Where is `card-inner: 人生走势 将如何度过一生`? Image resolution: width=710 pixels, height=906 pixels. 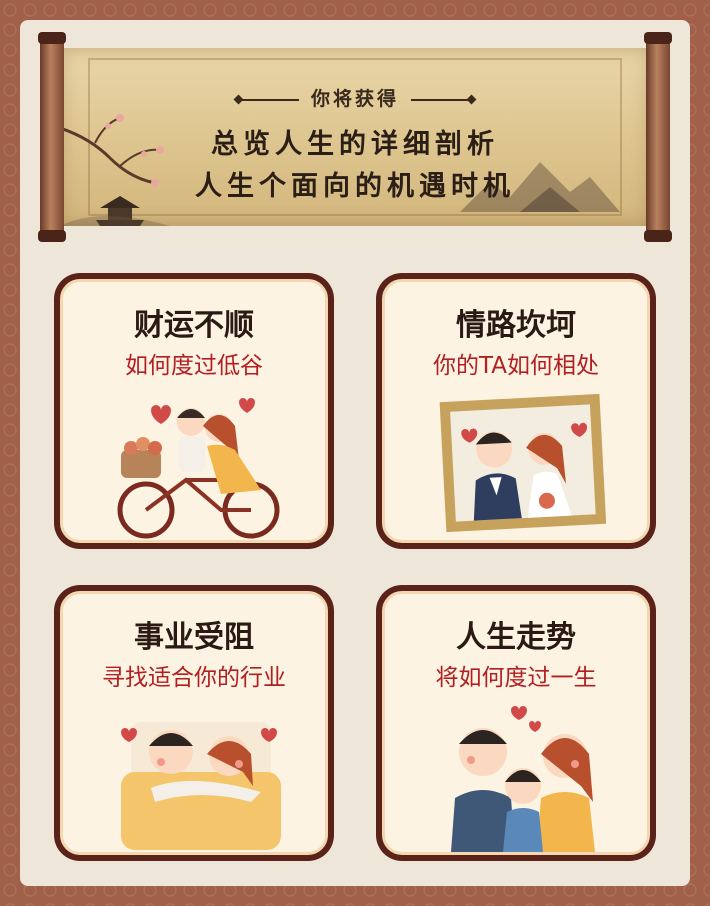 card-inner: 人生走势 将如何度过一生 is located at coordinates (516, 723).